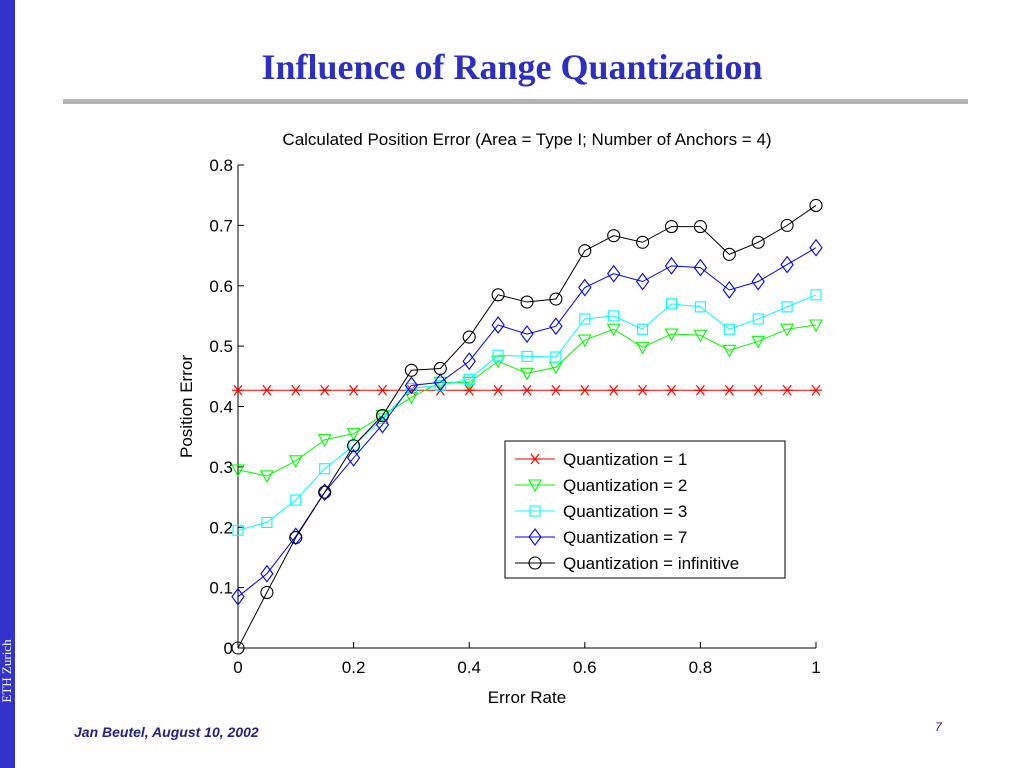  I want to click on y-tick-label: 0.2, so click(221, 527).